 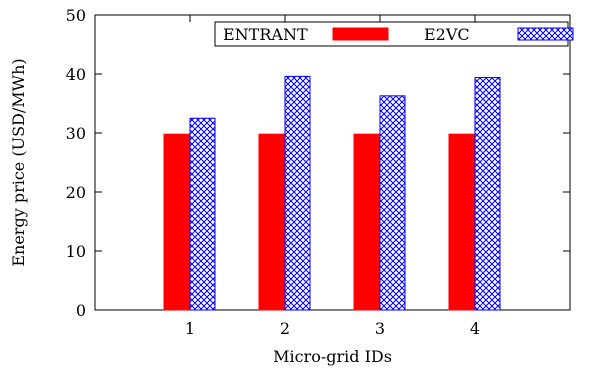 What do you see at coordinates (76, 74) in the screenshot?
I see `y-tick-label: 40` at bounding box center [76, 74].